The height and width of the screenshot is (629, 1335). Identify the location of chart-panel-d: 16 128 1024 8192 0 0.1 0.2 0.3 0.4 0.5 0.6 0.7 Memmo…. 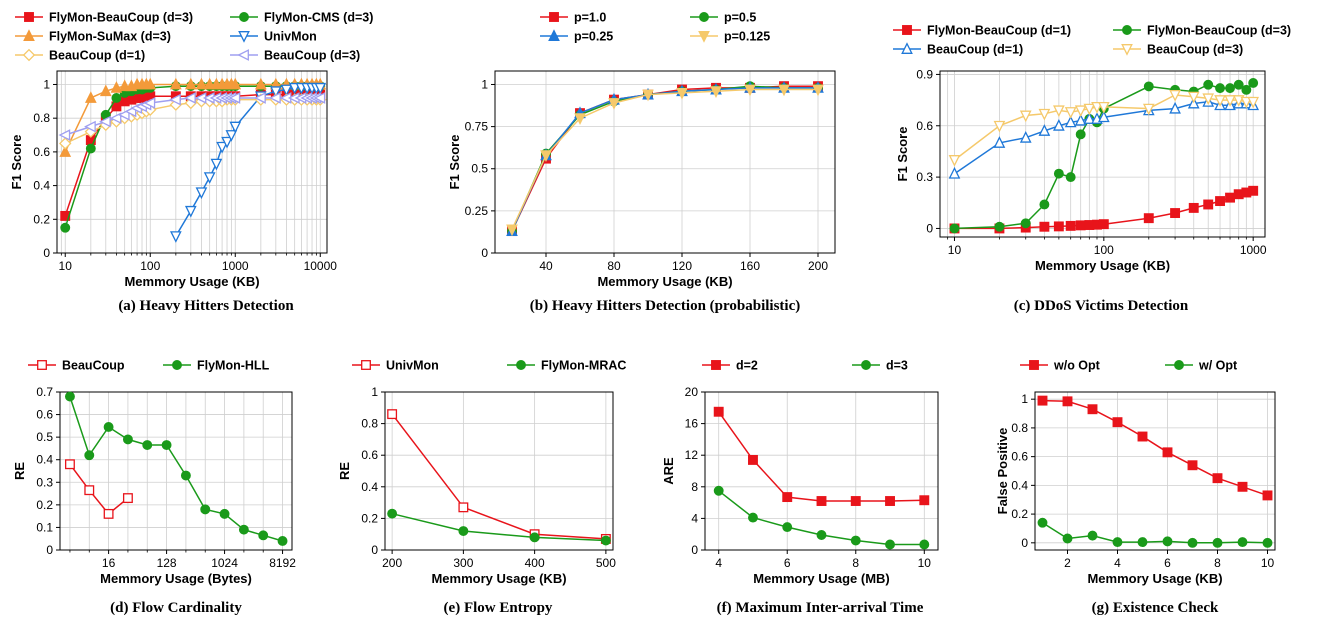
(154, 488).